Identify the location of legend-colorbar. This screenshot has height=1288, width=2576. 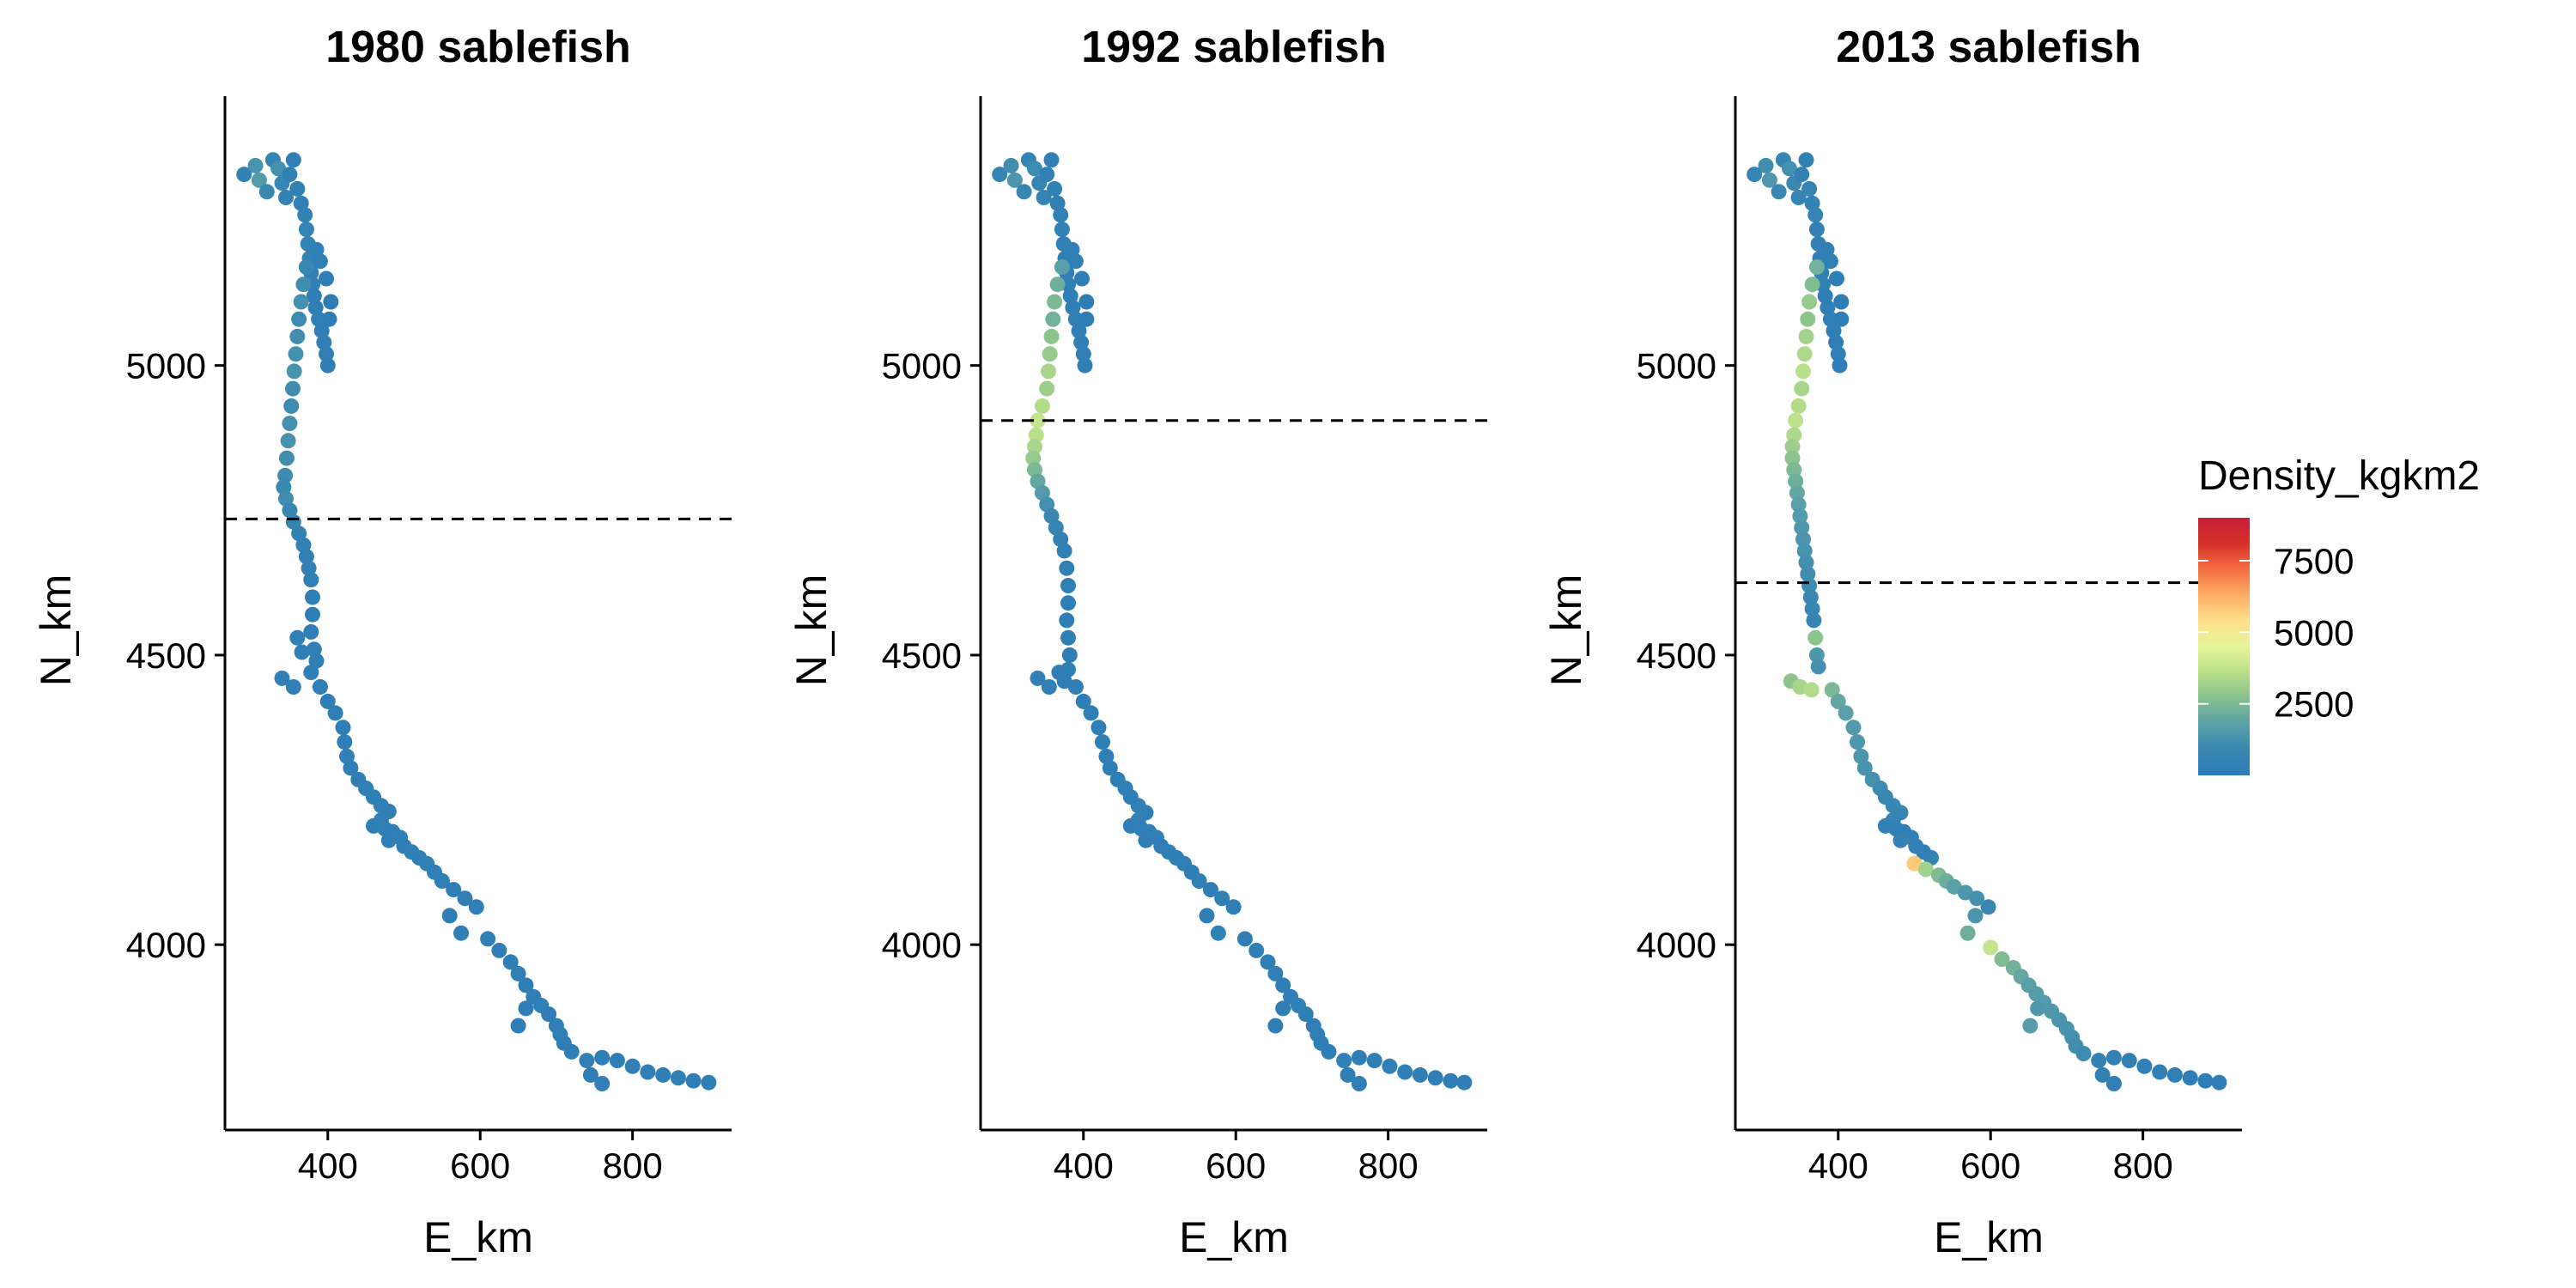
(2224, 647).